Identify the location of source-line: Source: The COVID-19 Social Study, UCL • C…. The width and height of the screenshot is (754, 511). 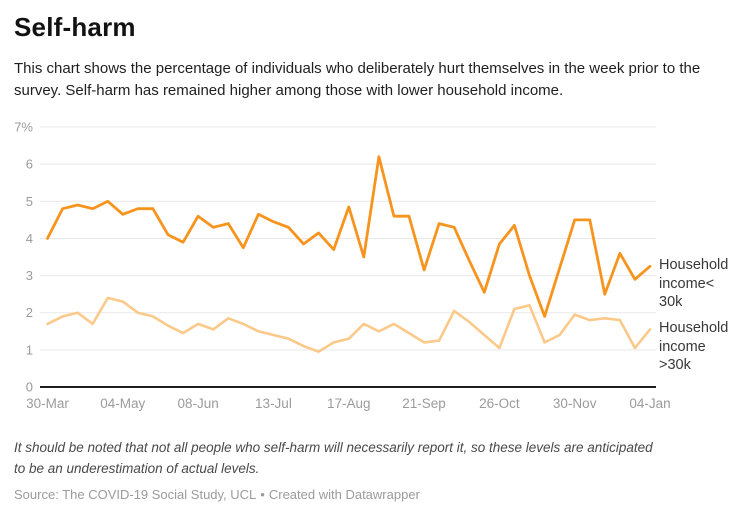
(377, 494).